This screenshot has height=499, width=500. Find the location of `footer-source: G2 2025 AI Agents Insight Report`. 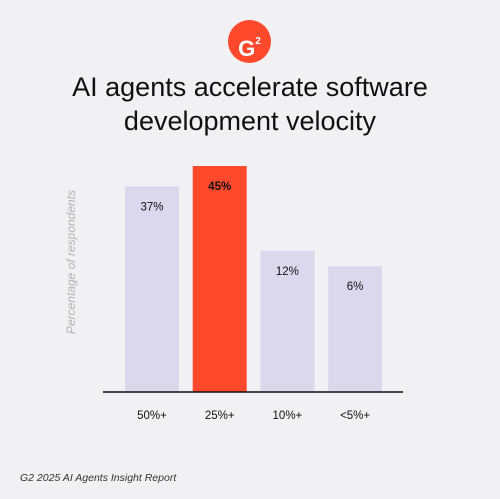

footer-source: G2 2025 AI Agents Insight Report is located at coordinates (98, 478).